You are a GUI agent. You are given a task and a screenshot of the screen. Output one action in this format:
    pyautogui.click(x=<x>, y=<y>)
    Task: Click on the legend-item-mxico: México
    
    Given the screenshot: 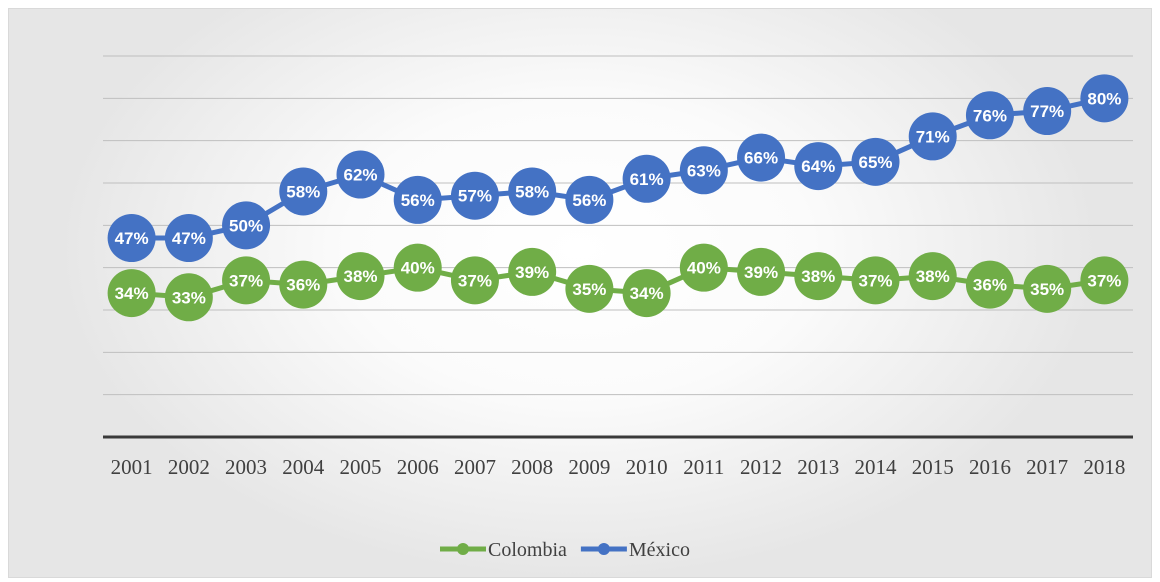 What is the action you would take?
    pyautogui.click(x=635, y=550)
    